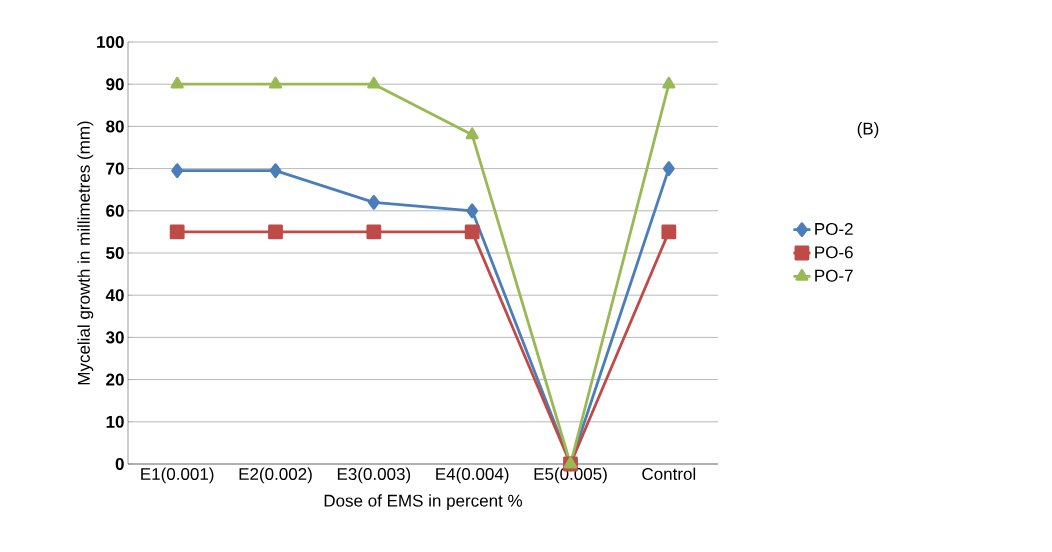 The image size is (1052, 552). Describe the element at coordinates (114, 337) in the screenshot. I see `y-tick-label: 30` at that location.